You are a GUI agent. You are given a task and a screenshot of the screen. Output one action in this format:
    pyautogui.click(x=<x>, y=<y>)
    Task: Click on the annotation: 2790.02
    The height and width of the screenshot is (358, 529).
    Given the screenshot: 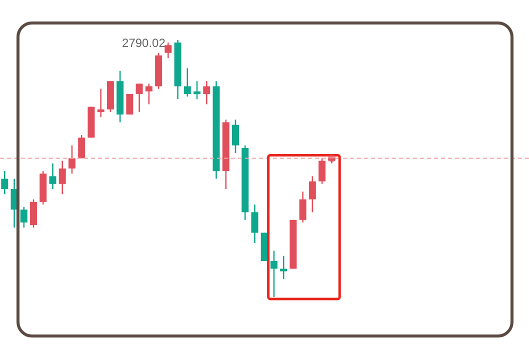 What is the action you would take?
    pyautogui.click(x=144, y=43)
    